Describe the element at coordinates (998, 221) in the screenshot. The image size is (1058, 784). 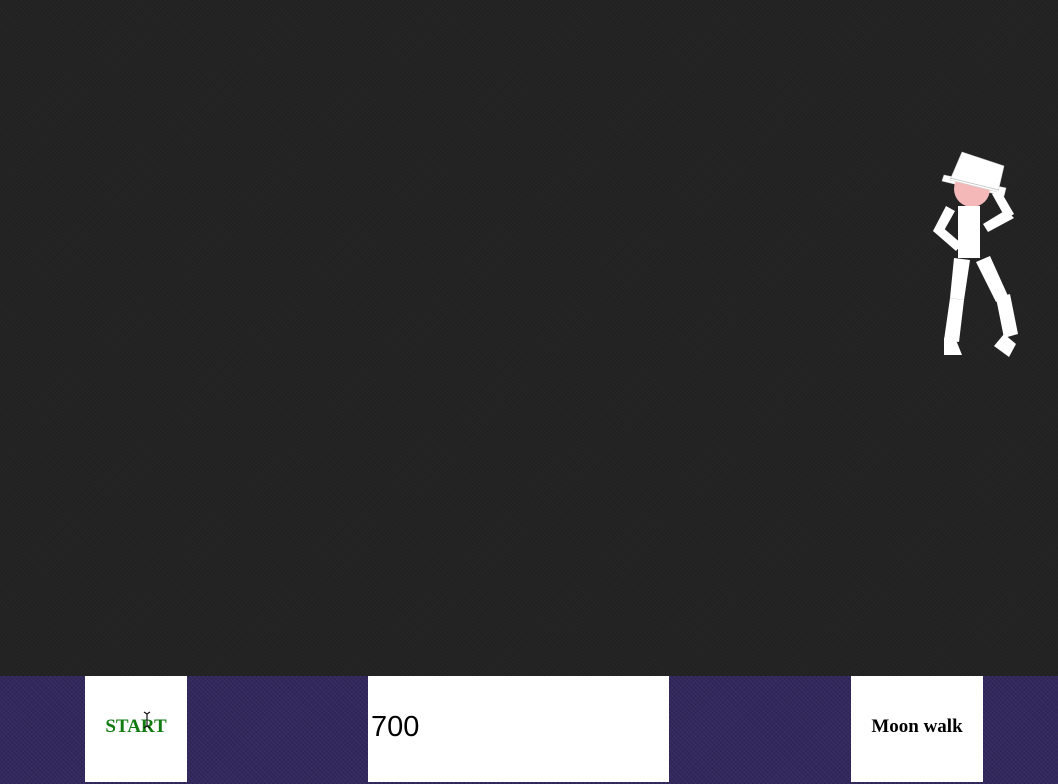
I see `dancer-right-forearm` at that location.